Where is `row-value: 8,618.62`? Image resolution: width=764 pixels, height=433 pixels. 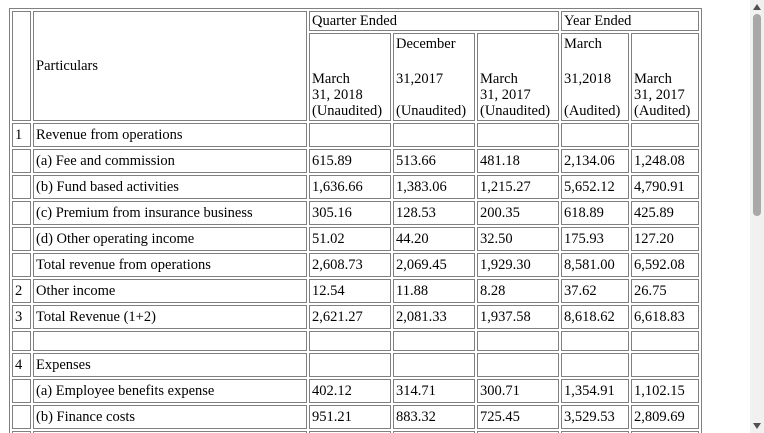
row-value: 8,618.62 is located at coordinates (595, 317).